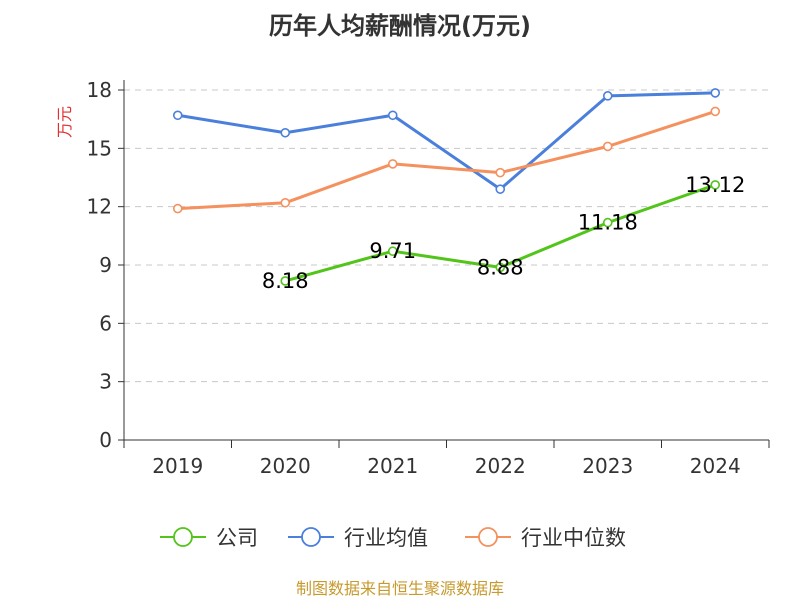 The image size is (800, 600). What do you see at coordinates (105, 440) in the screenshot?
I see `y-tick-label: 0` at bounding box center [105, 440].